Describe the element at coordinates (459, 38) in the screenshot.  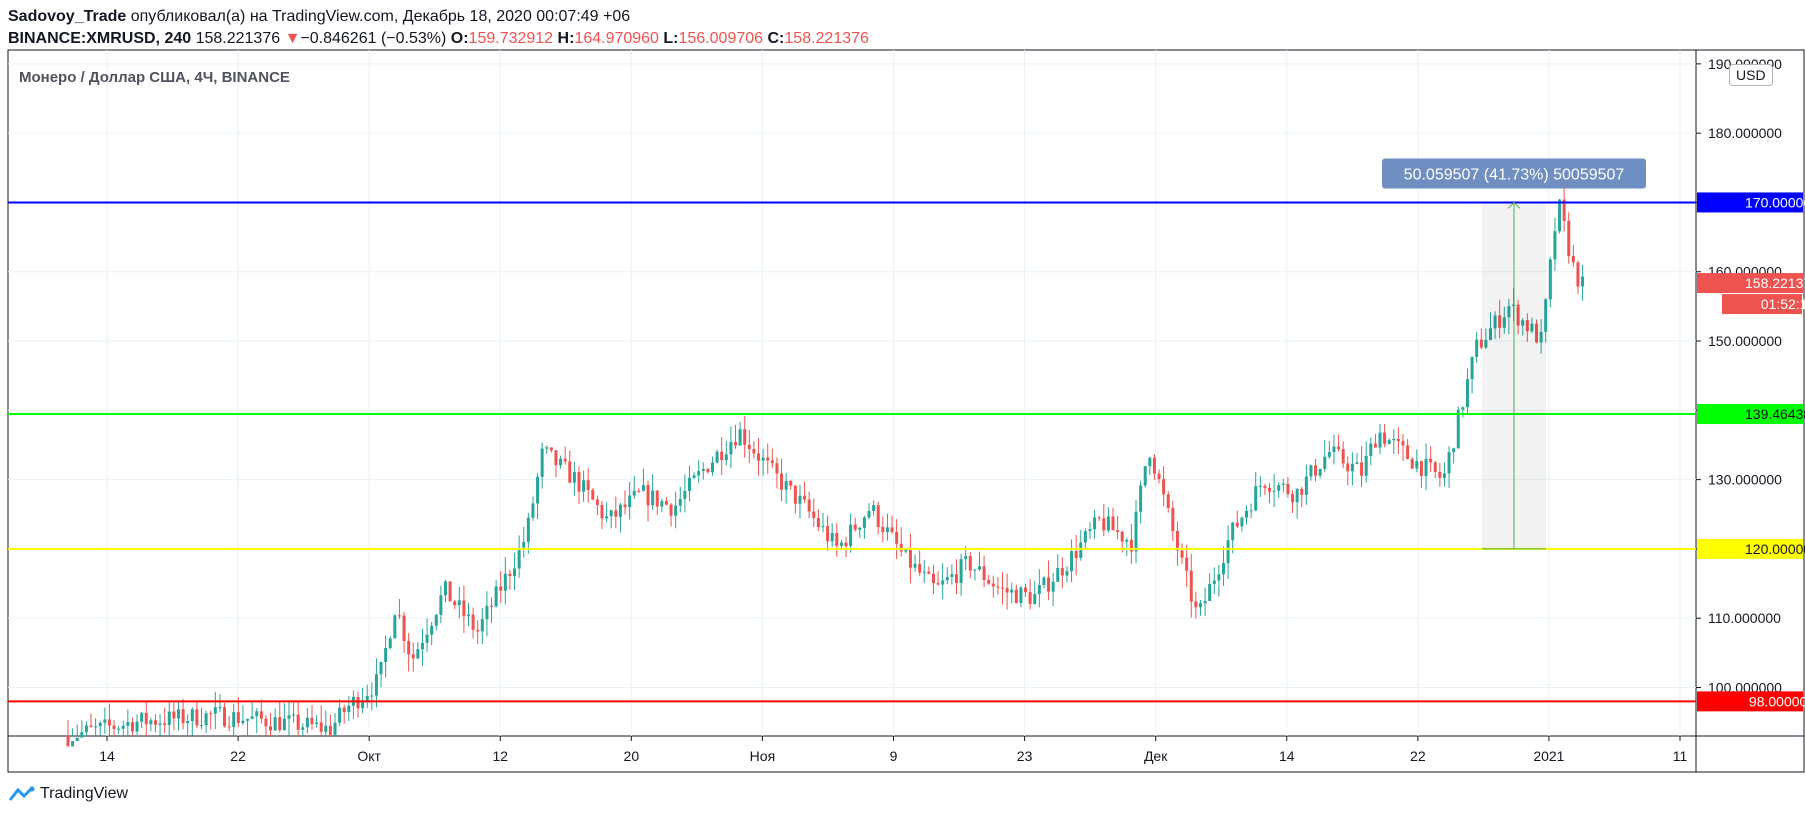
I see `open-label: O:` at that location.